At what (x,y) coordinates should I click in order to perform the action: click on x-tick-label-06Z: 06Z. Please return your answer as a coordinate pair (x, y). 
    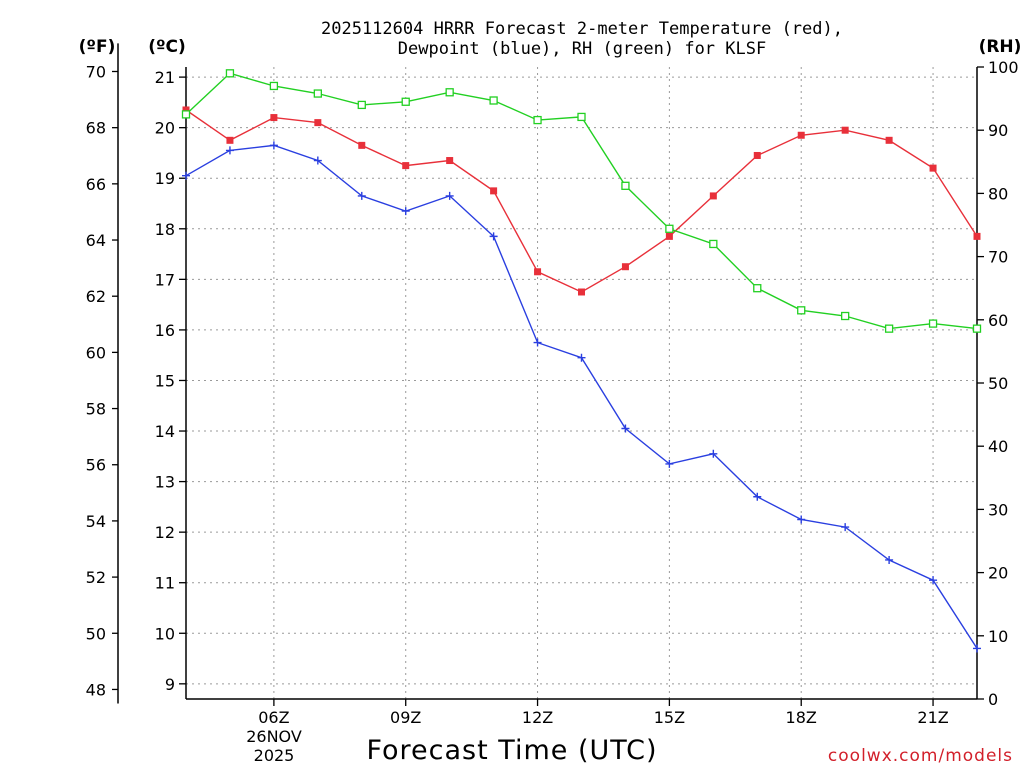
    Looking at the image, I should click on (273, 717).